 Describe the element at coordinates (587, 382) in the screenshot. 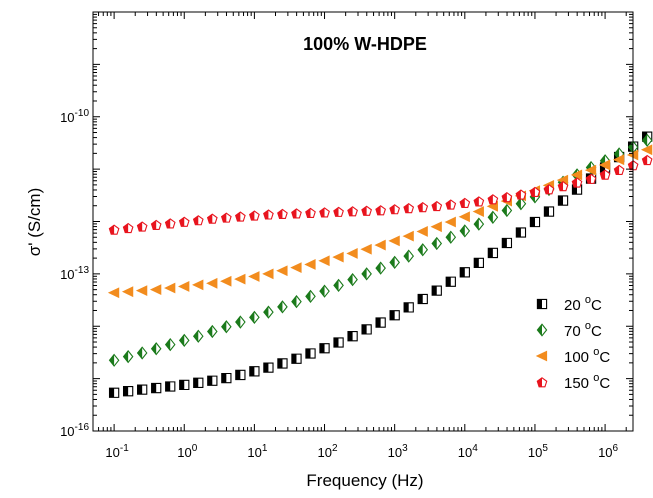

I see `legend-label: 150 oC` at that location.